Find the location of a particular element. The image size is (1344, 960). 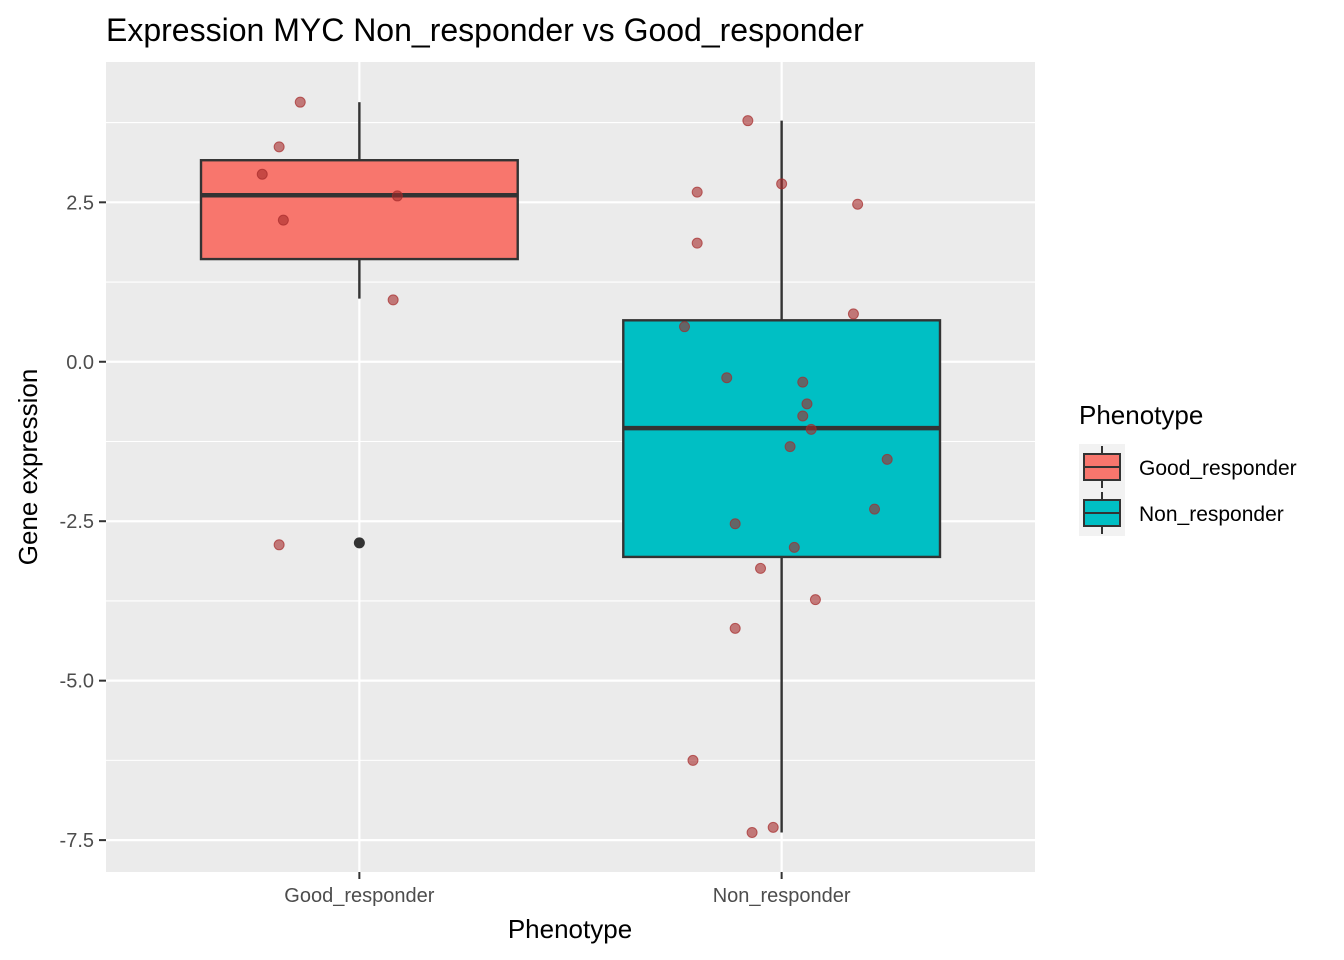

y-tick-label: 2.5 is located at coordinates (80, 203).